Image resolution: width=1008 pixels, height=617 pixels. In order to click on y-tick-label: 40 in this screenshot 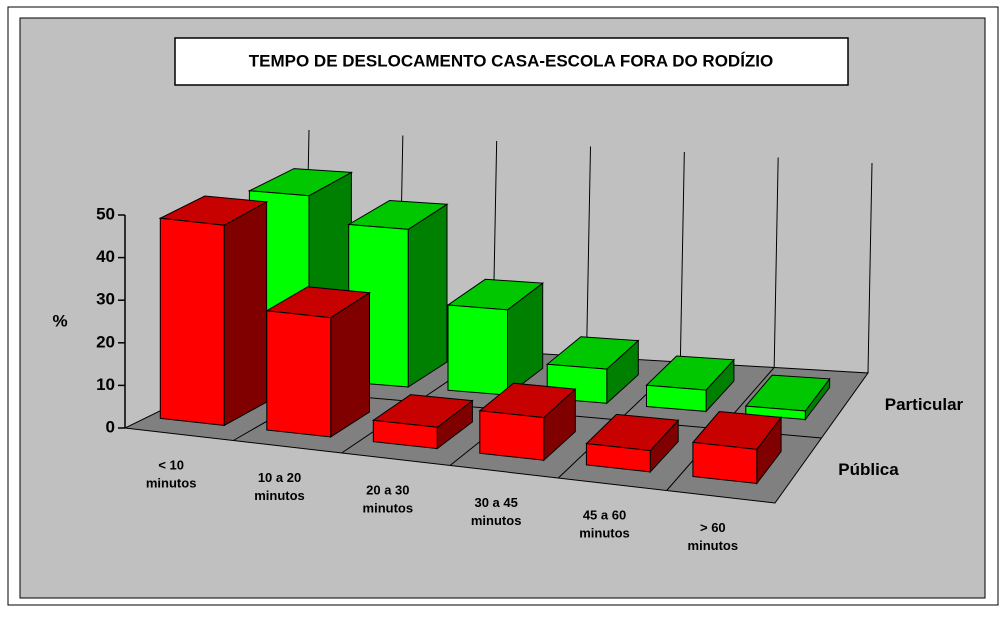, I will do `click(105, 256)`.